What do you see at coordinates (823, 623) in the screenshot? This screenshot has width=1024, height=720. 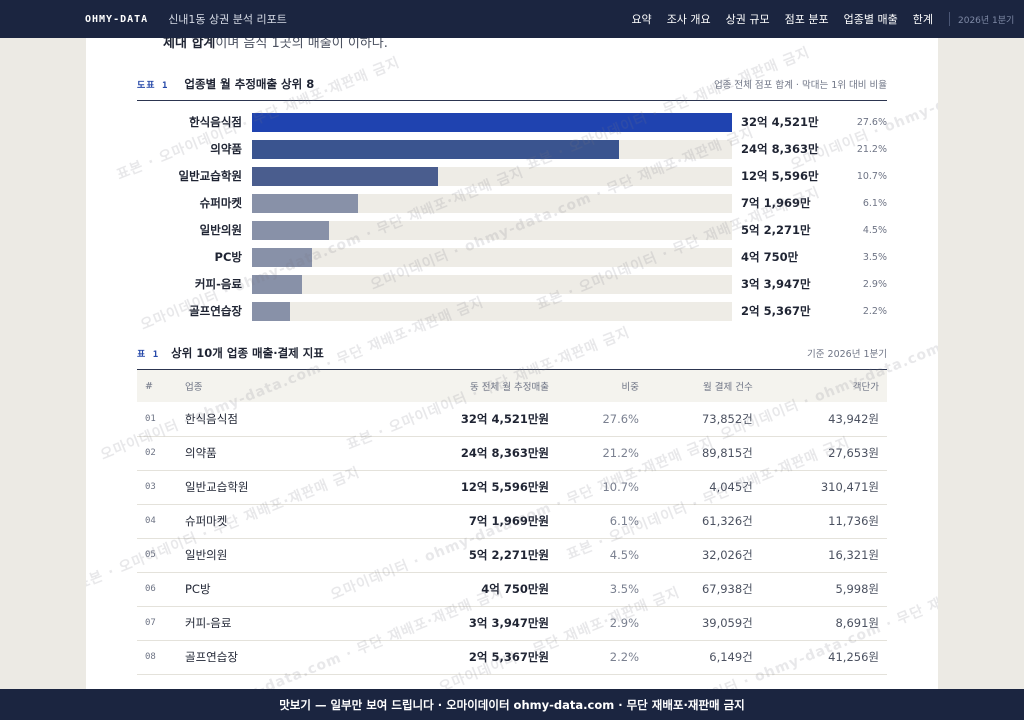 I see `row-unit-price: 8,691원` at bounding box center [823, 623].